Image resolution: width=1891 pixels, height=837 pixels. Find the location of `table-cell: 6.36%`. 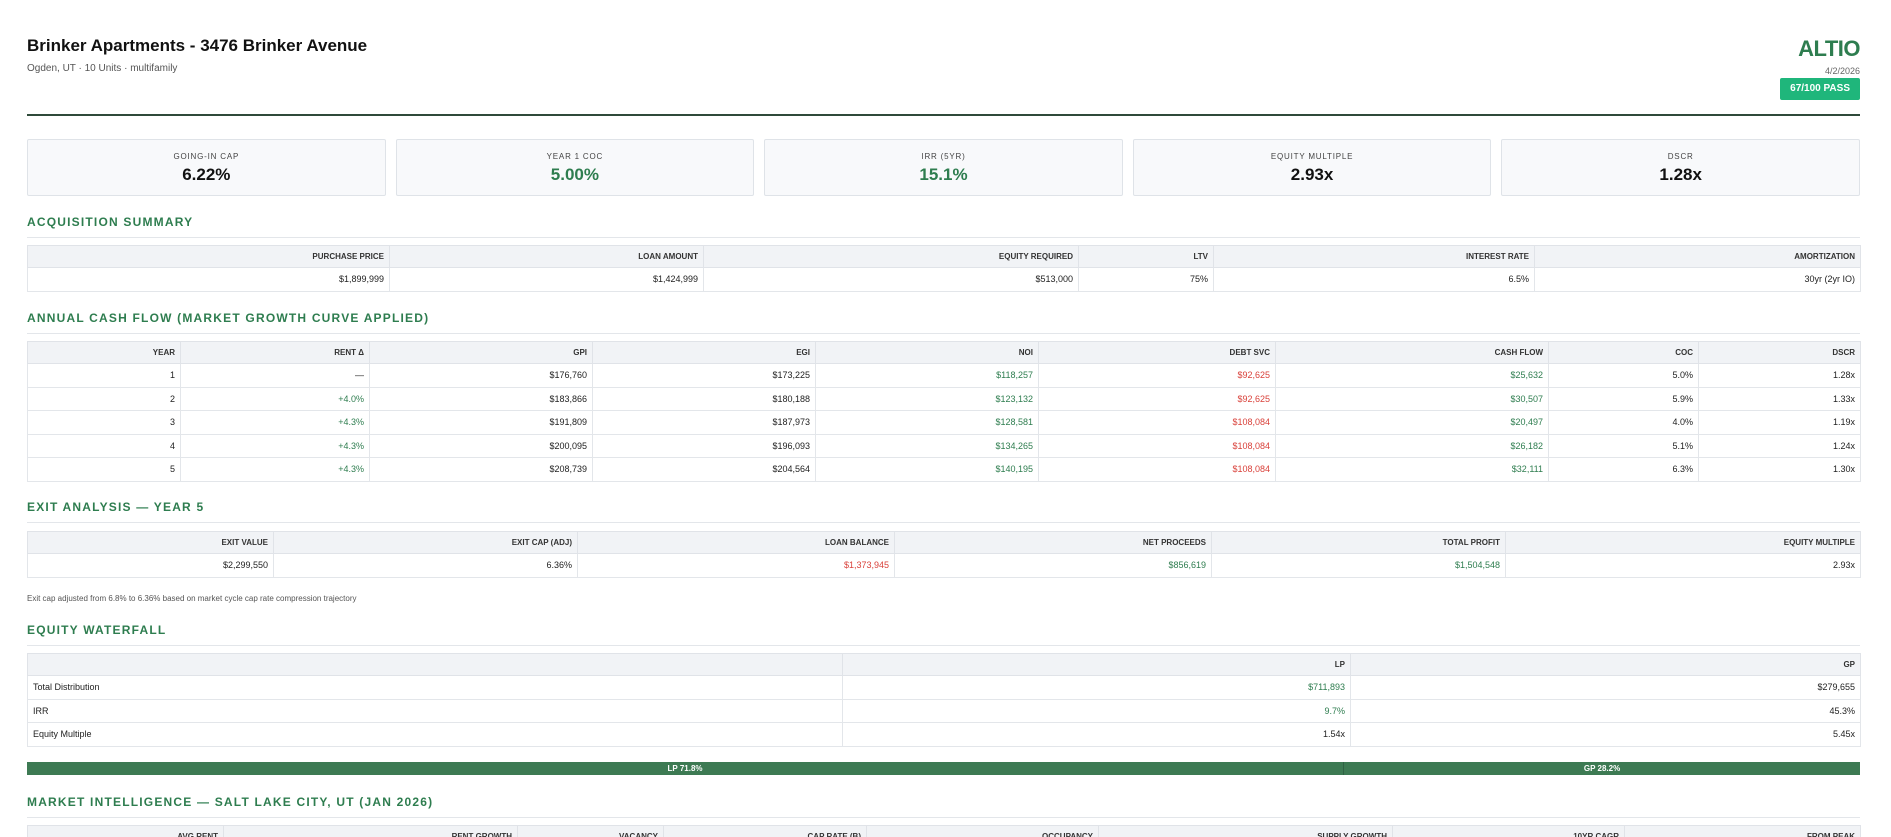

table-cell: 6.36% is located at coordinates (425, 565).